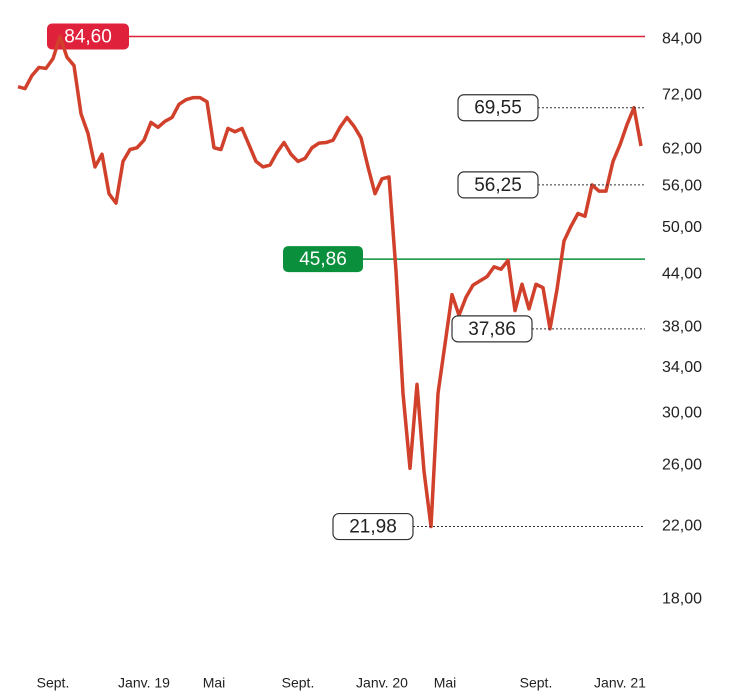  I want to click on y-tick-label: 30,00, so click(682, 413).